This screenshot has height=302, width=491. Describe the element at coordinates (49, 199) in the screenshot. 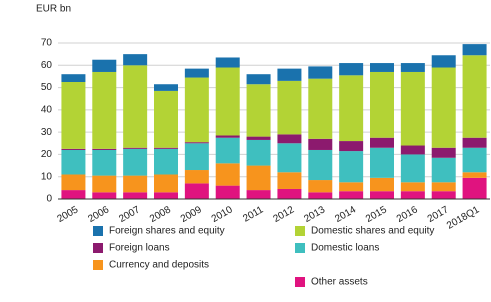

I see `y-tick-label: 0` at that location.